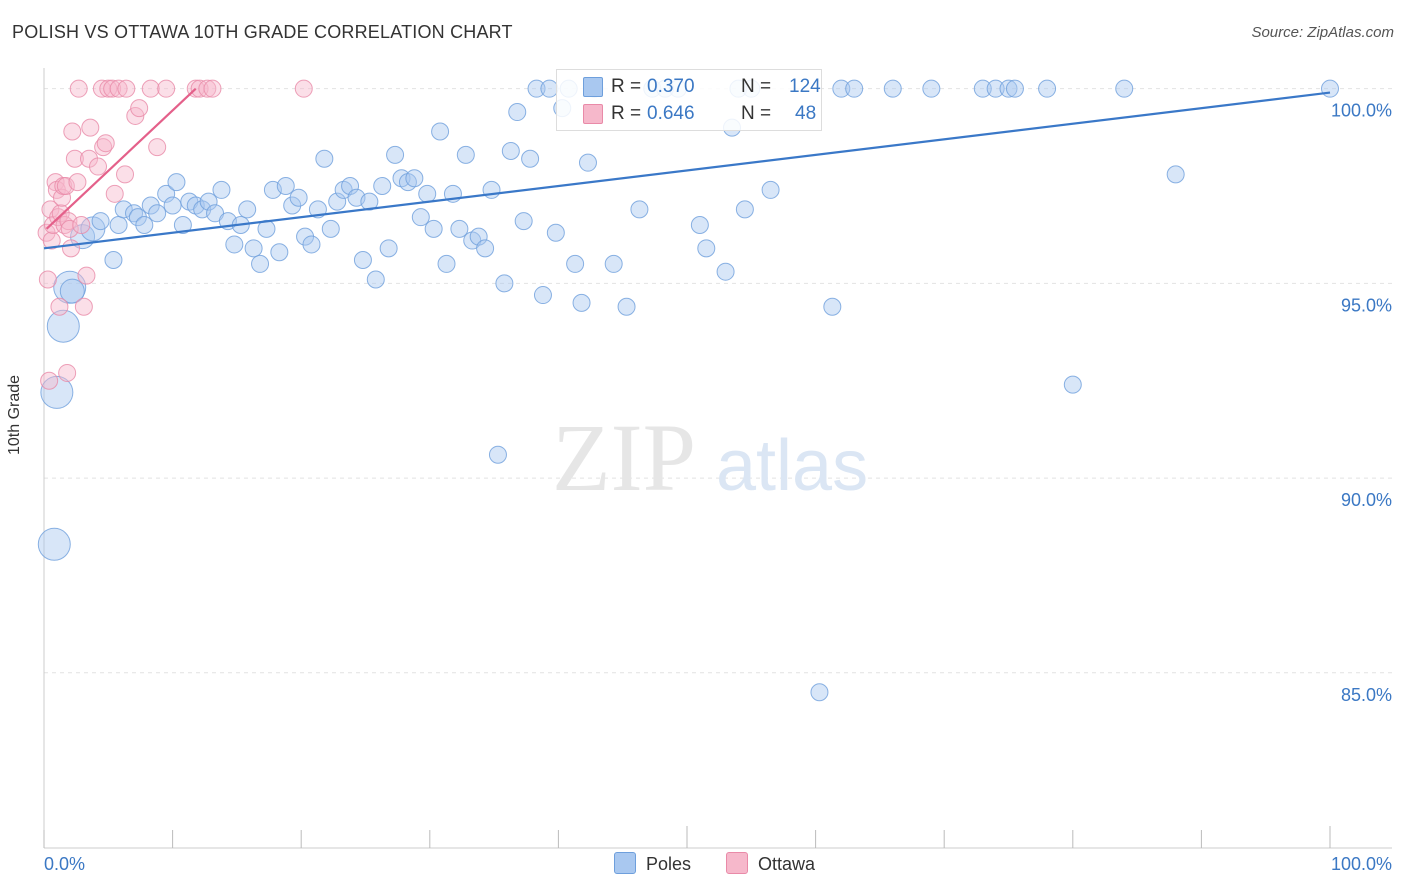 The image size is (1406, 892). What do you see at coordinates (64, 864) in the screenshot?
I see `x-tick-label: 0.0%` at bounding box center [64, 864].